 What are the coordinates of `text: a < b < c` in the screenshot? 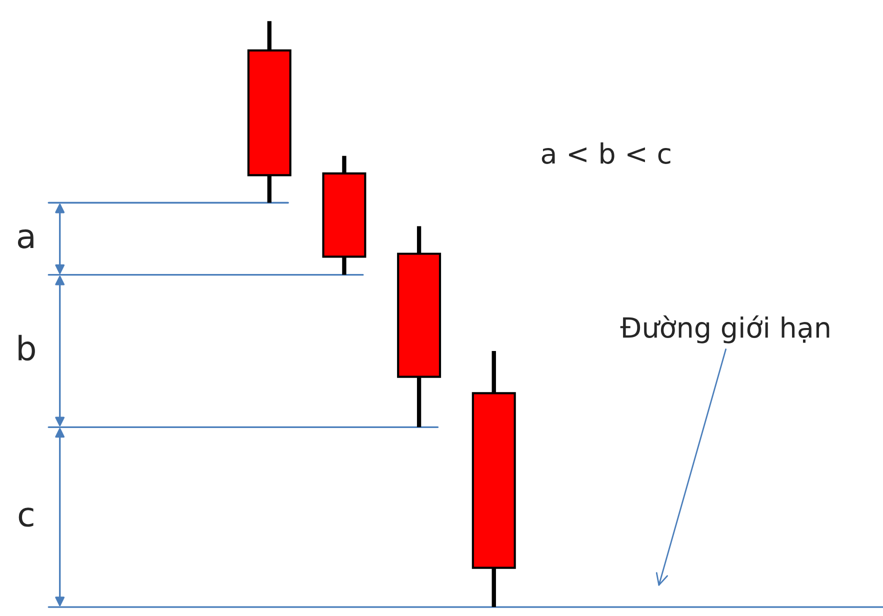 It's located at (606, 153).